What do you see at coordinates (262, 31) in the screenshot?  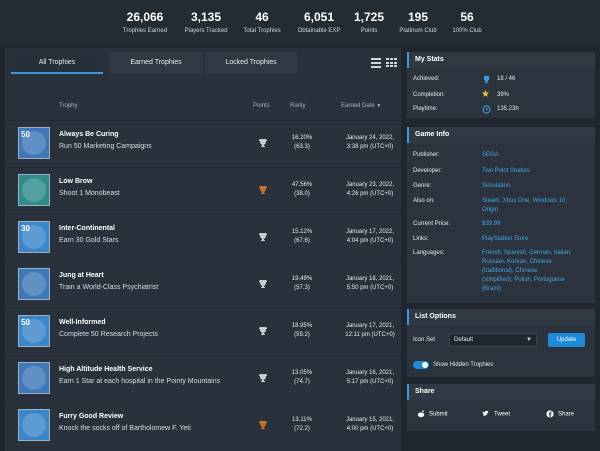 I see `stat-label: Total Trophies` at bounding box center [262, 31].